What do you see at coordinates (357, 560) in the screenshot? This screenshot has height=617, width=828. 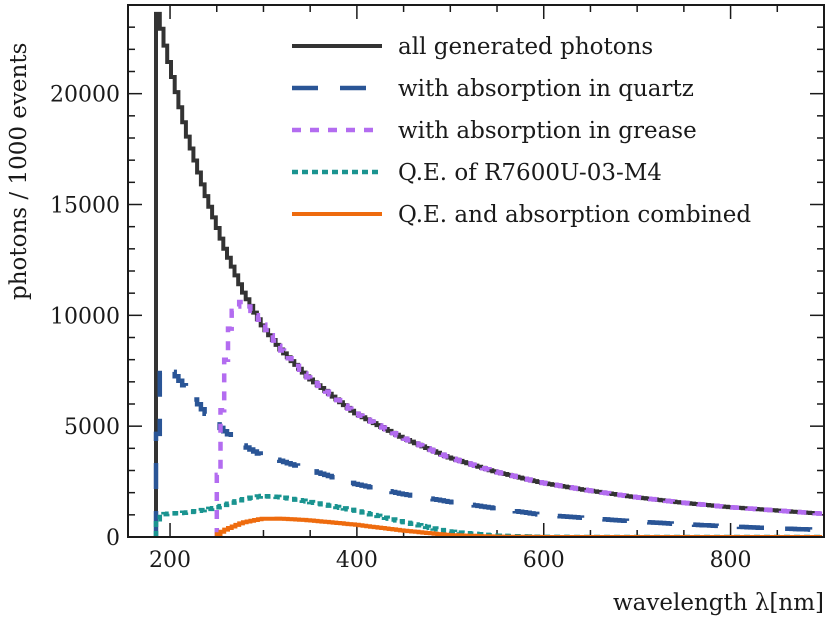 I see `x-tick-label: 400` at bounding box center [357, 560].